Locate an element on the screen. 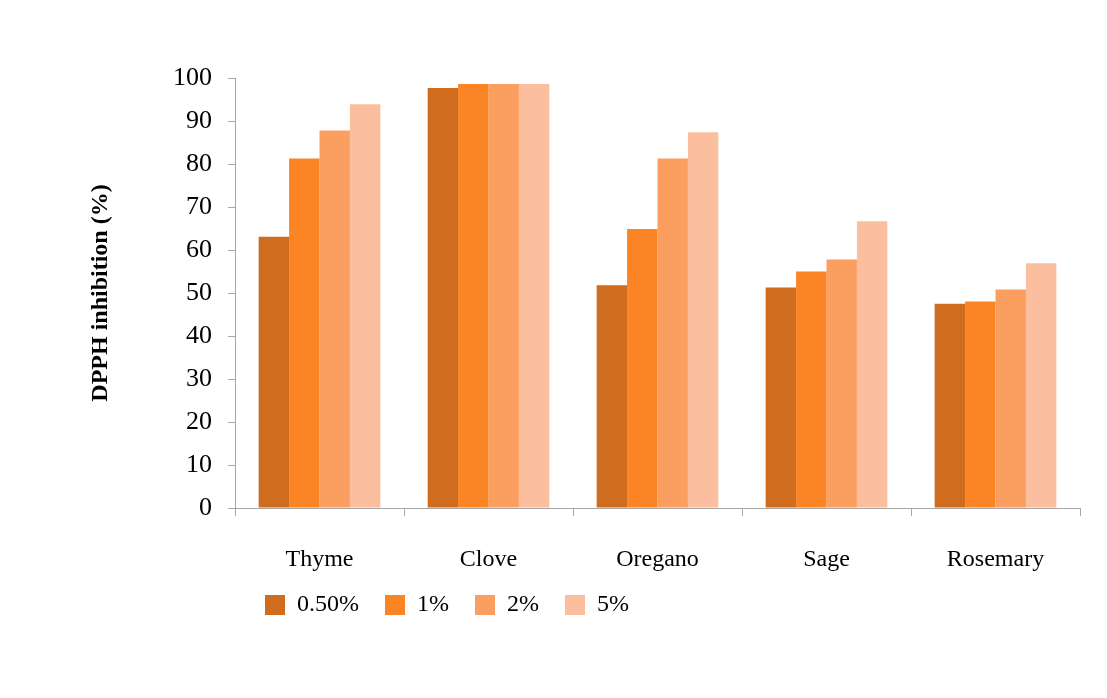  y-tick-label: 70 is located at coordinates (199, 205).